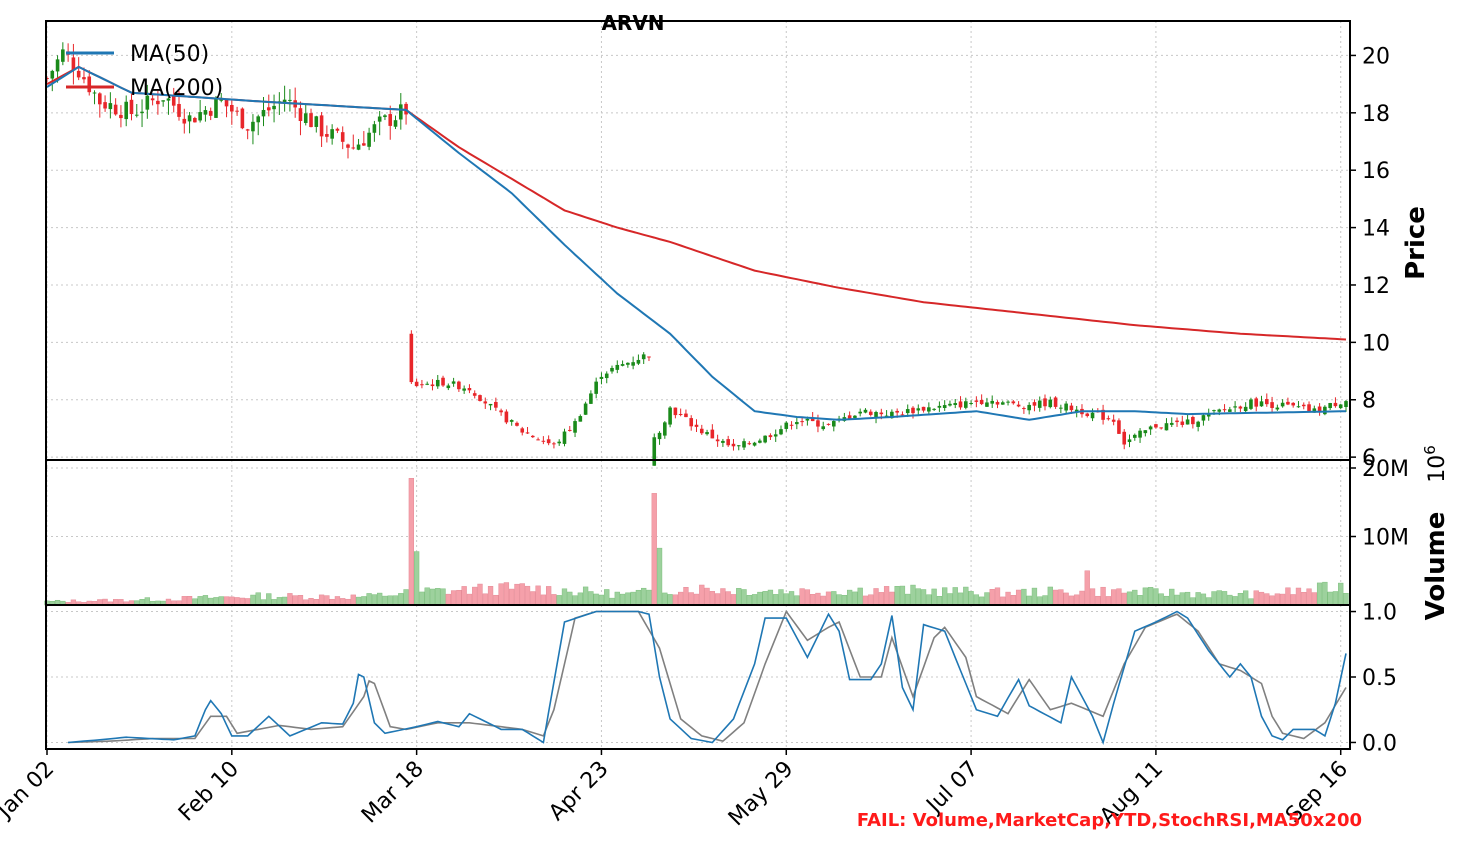  What do you see at coordinates (1379, 743) in the screenshot?
I see `stochrsi-tick-label: 0.0` at bounding box center [1379, 743].